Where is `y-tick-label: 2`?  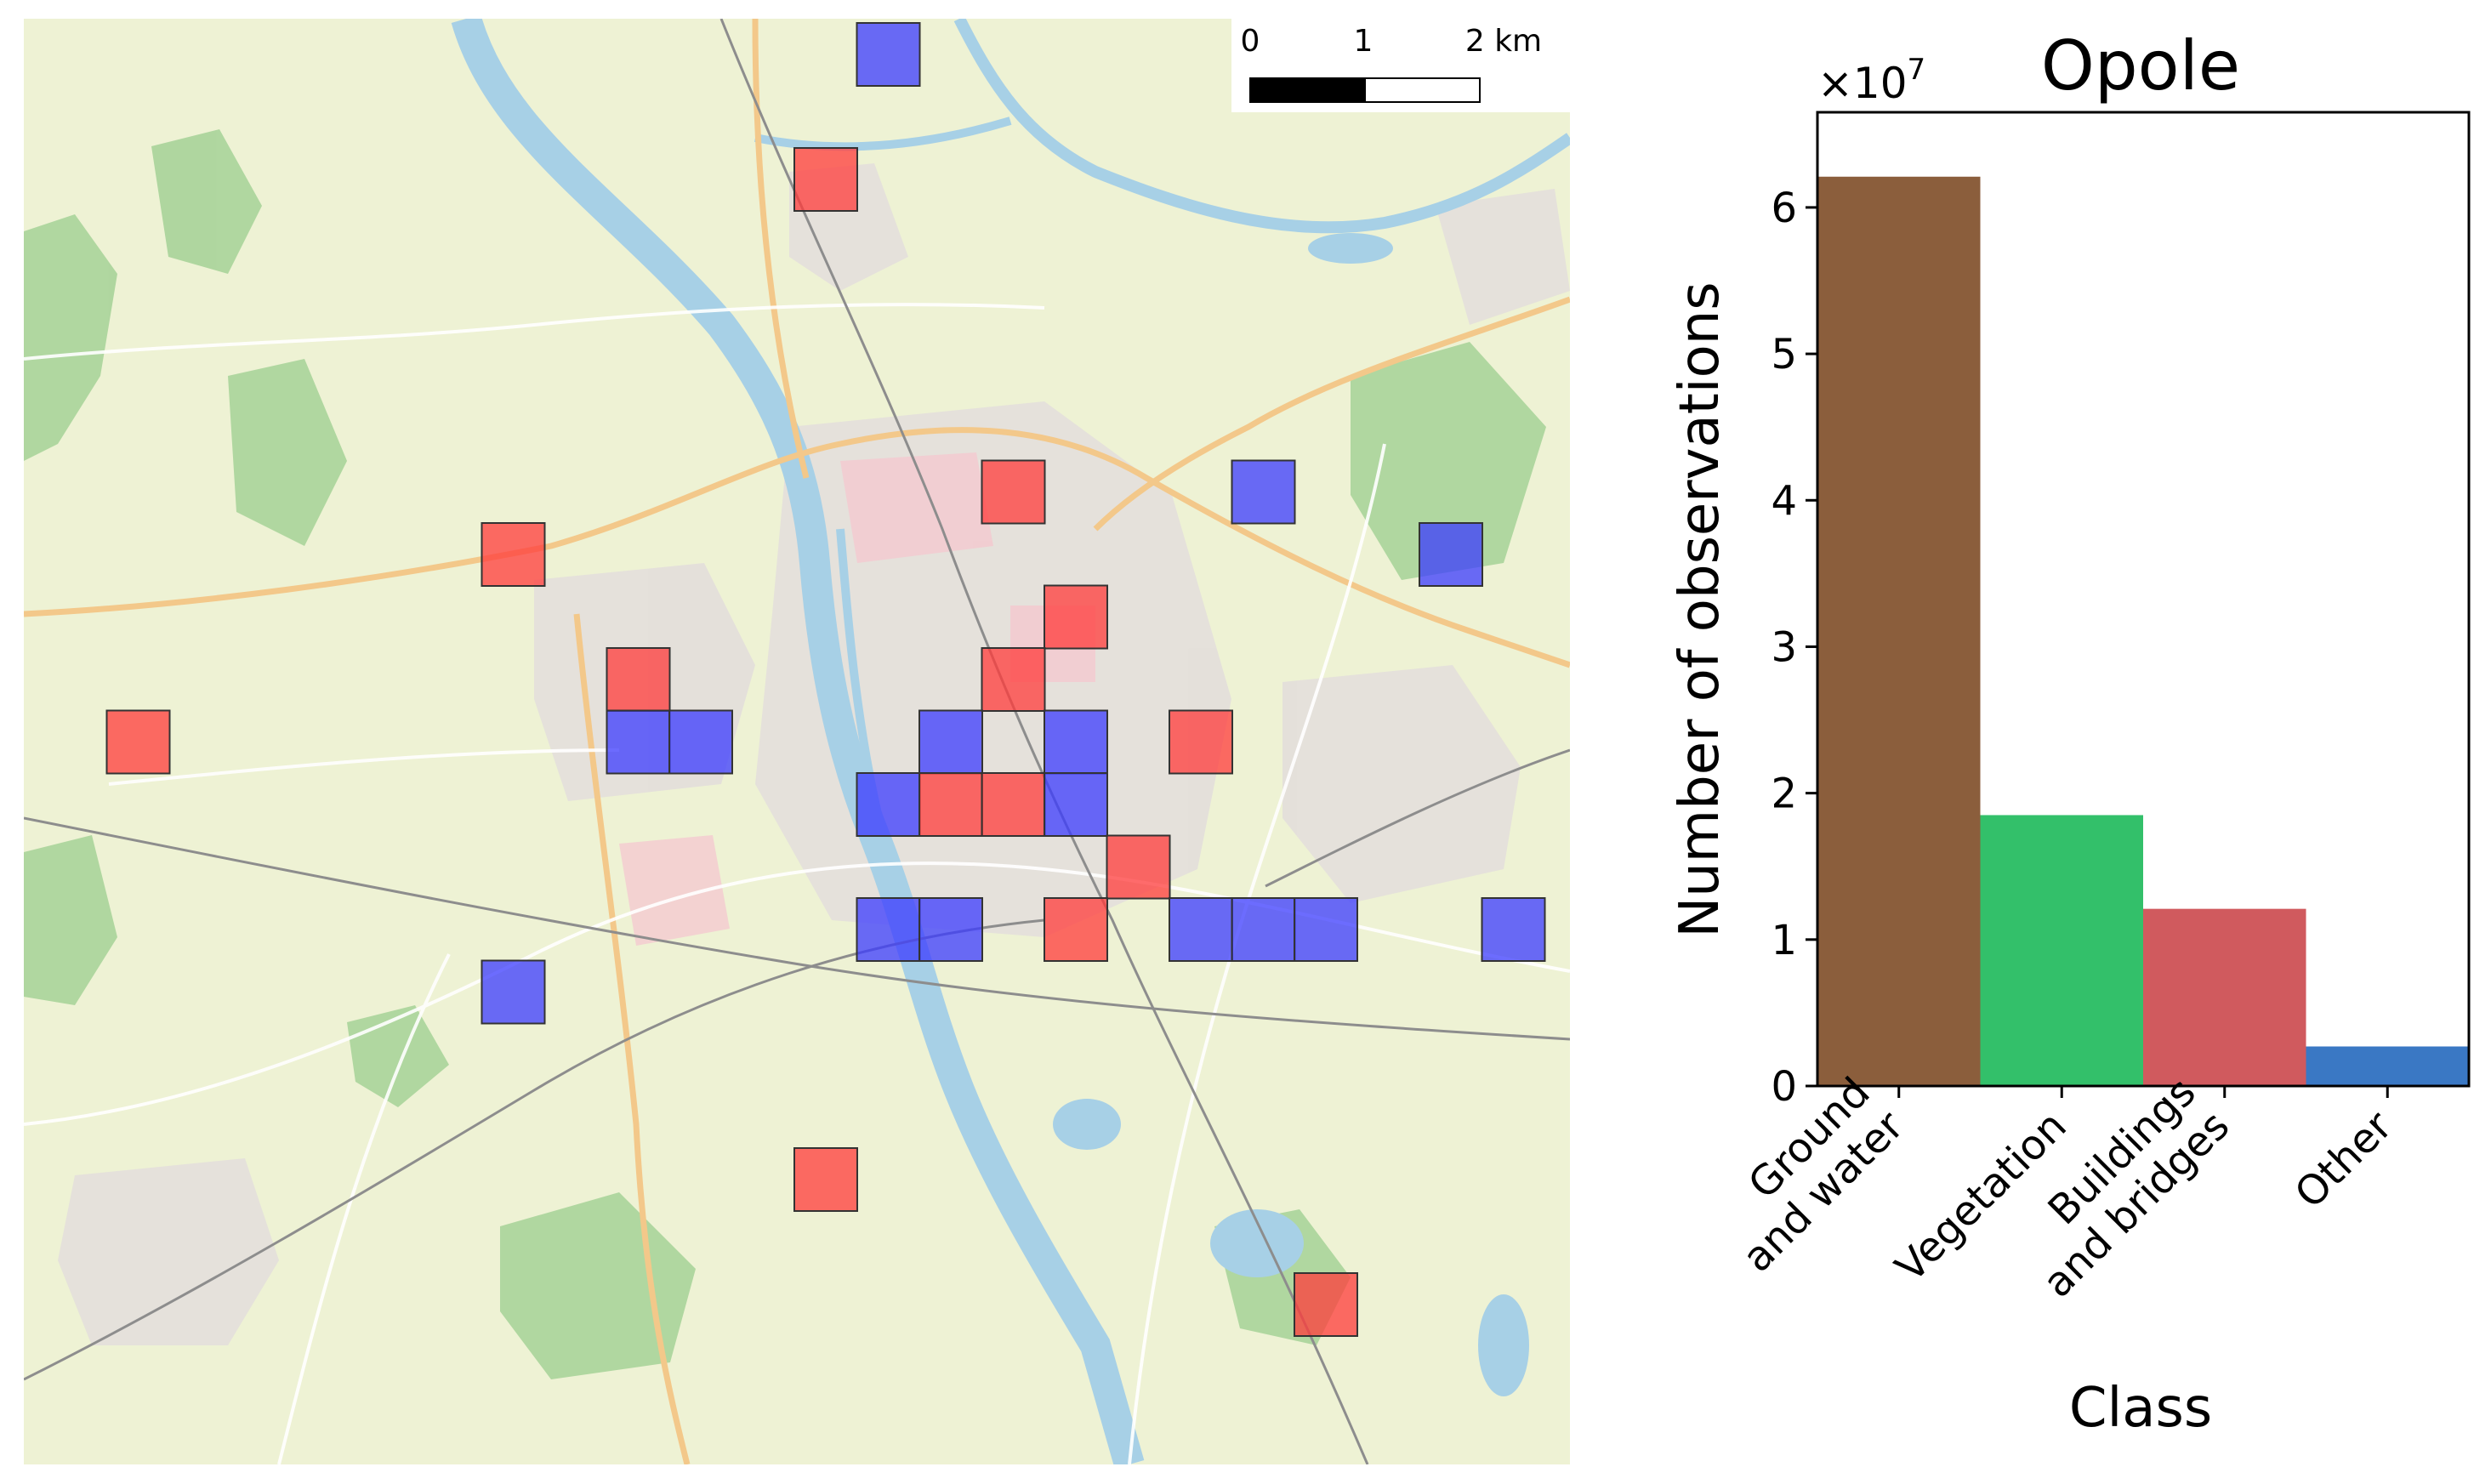
y-tick-label: 2 is located at coordinates (1784, 794).